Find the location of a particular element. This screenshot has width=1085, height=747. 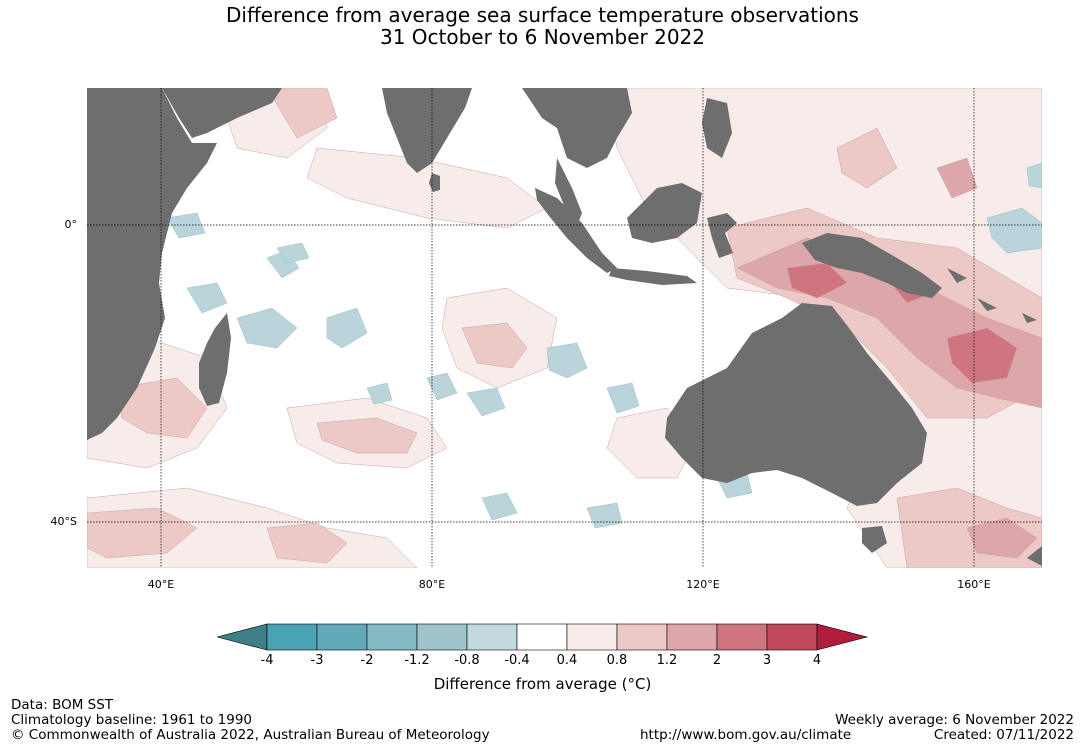

sulawesi-landmass is located at coordinates (722, 235).